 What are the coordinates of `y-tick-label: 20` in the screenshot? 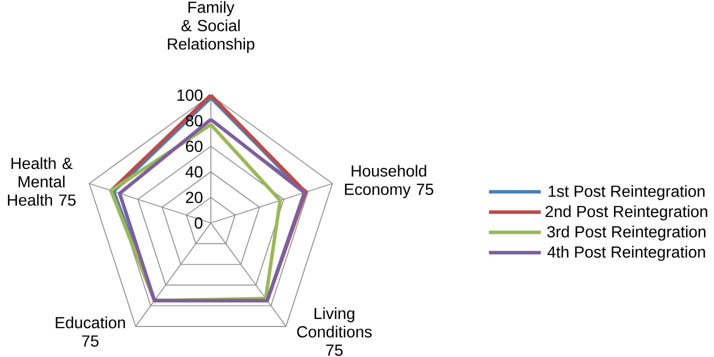 It's located at (194, 198).